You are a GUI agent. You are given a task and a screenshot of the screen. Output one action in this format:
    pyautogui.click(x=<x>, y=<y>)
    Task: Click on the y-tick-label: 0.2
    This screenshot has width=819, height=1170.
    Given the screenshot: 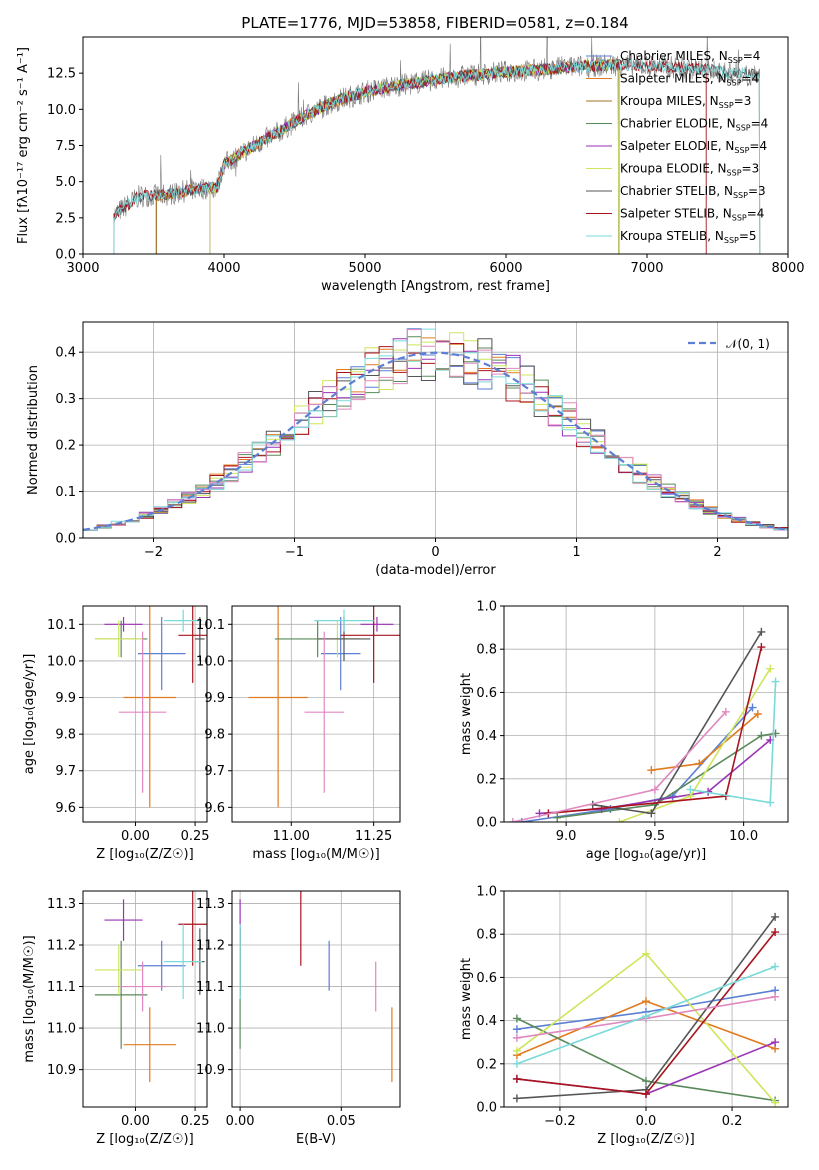 What is the action you would take?
    pyautogui.click(x=486, y=779)
    